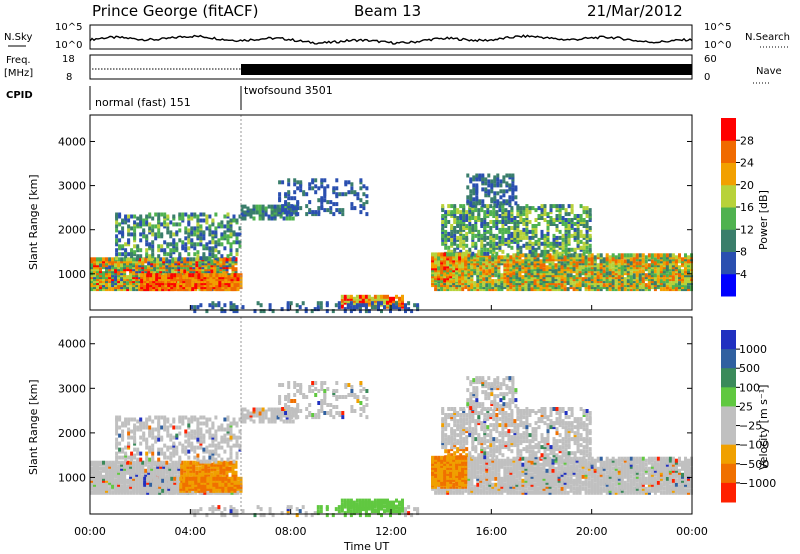 This screenshot has height=554, width=800. I want to click on nave-tick-bottom: 0, so click(707, 77).